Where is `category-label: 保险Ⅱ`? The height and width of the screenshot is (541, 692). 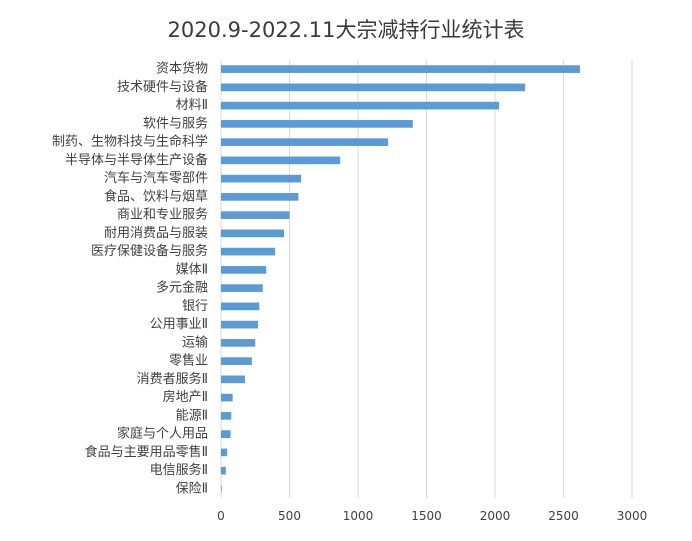 category-label: 保险Ⅱ is located at coordinates (192, 488).